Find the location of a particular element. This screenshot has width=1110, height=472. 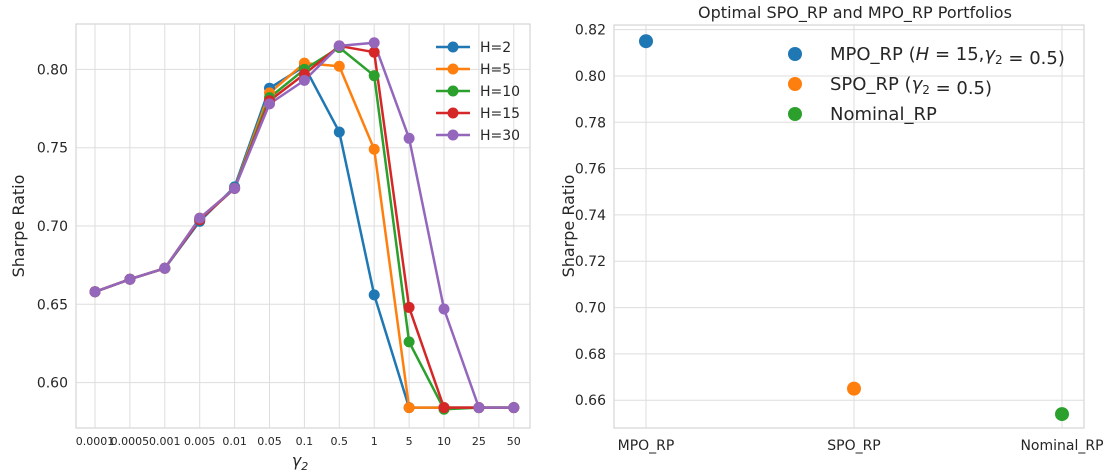

right-legend-label-part: SPO_RP ( is located at coordinates (871, 84).